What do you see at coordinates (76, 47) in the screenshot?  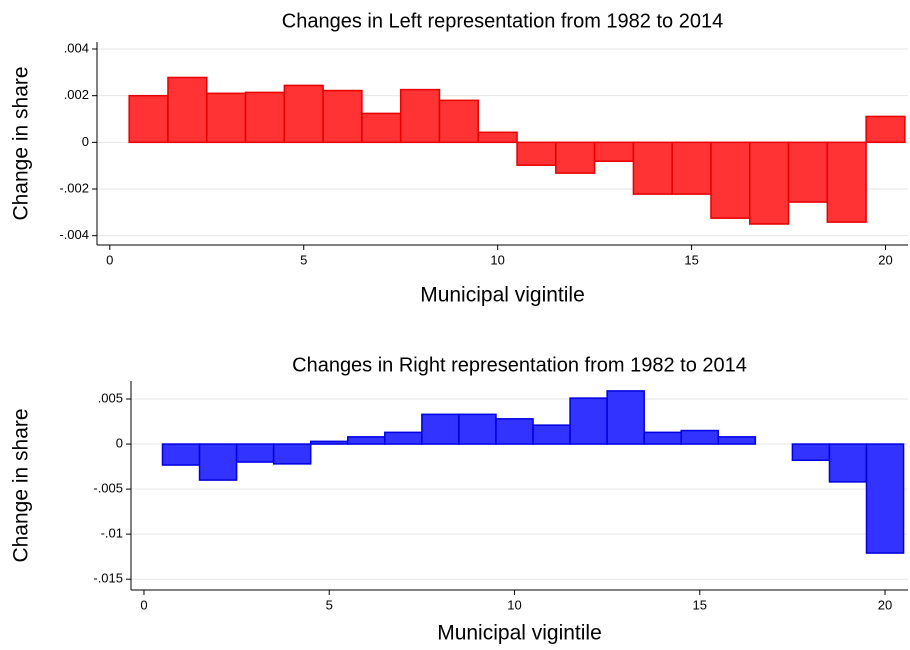 I see `y-tick-label: .004` at bounding box center [76, 47].